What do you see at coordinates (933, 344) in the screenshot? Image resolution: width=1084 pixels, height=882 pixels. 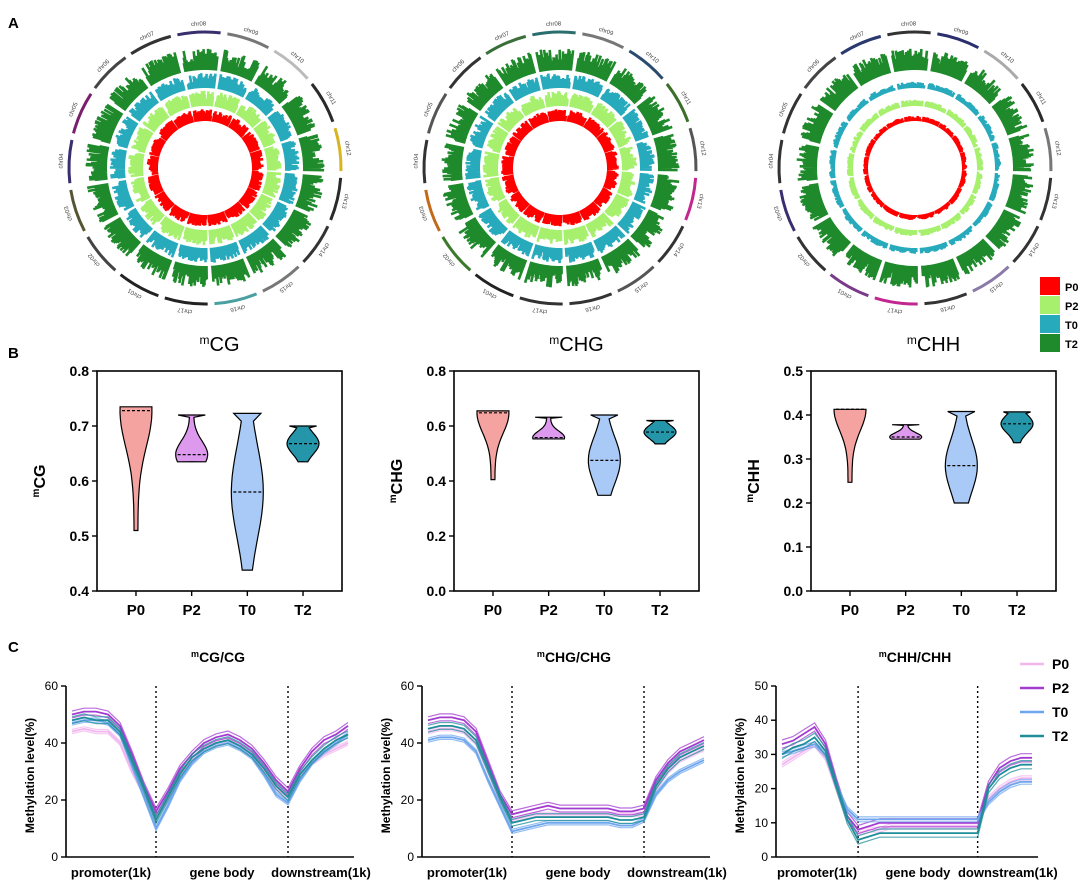 I see `violin-title: mCHH` at bounding box center [933, 344].